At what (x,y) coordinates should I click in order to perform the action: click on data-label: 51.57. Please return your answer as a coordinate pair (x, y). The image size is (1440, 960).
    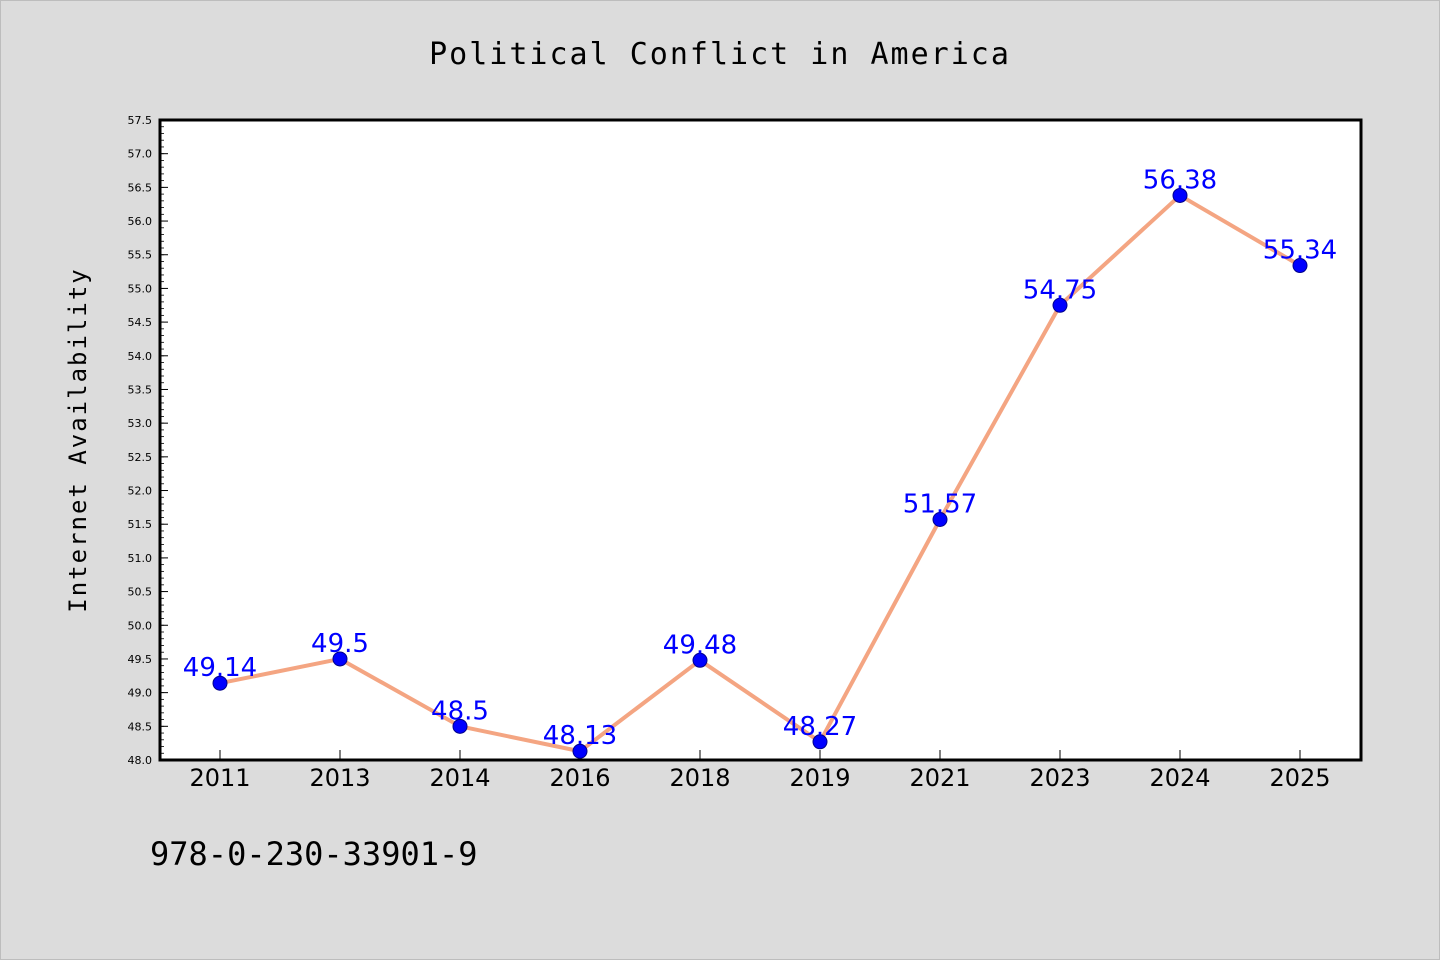
    Looking at the image, I should click on (940, 504).